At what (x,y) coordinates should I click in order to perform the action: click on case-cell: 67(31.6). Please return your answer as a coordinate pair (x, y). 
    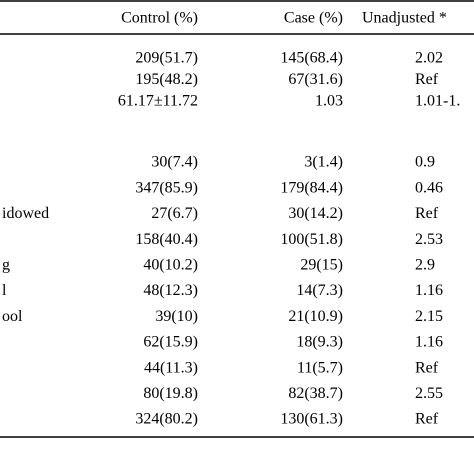
    Looking at the image, I should click on (315, 79).